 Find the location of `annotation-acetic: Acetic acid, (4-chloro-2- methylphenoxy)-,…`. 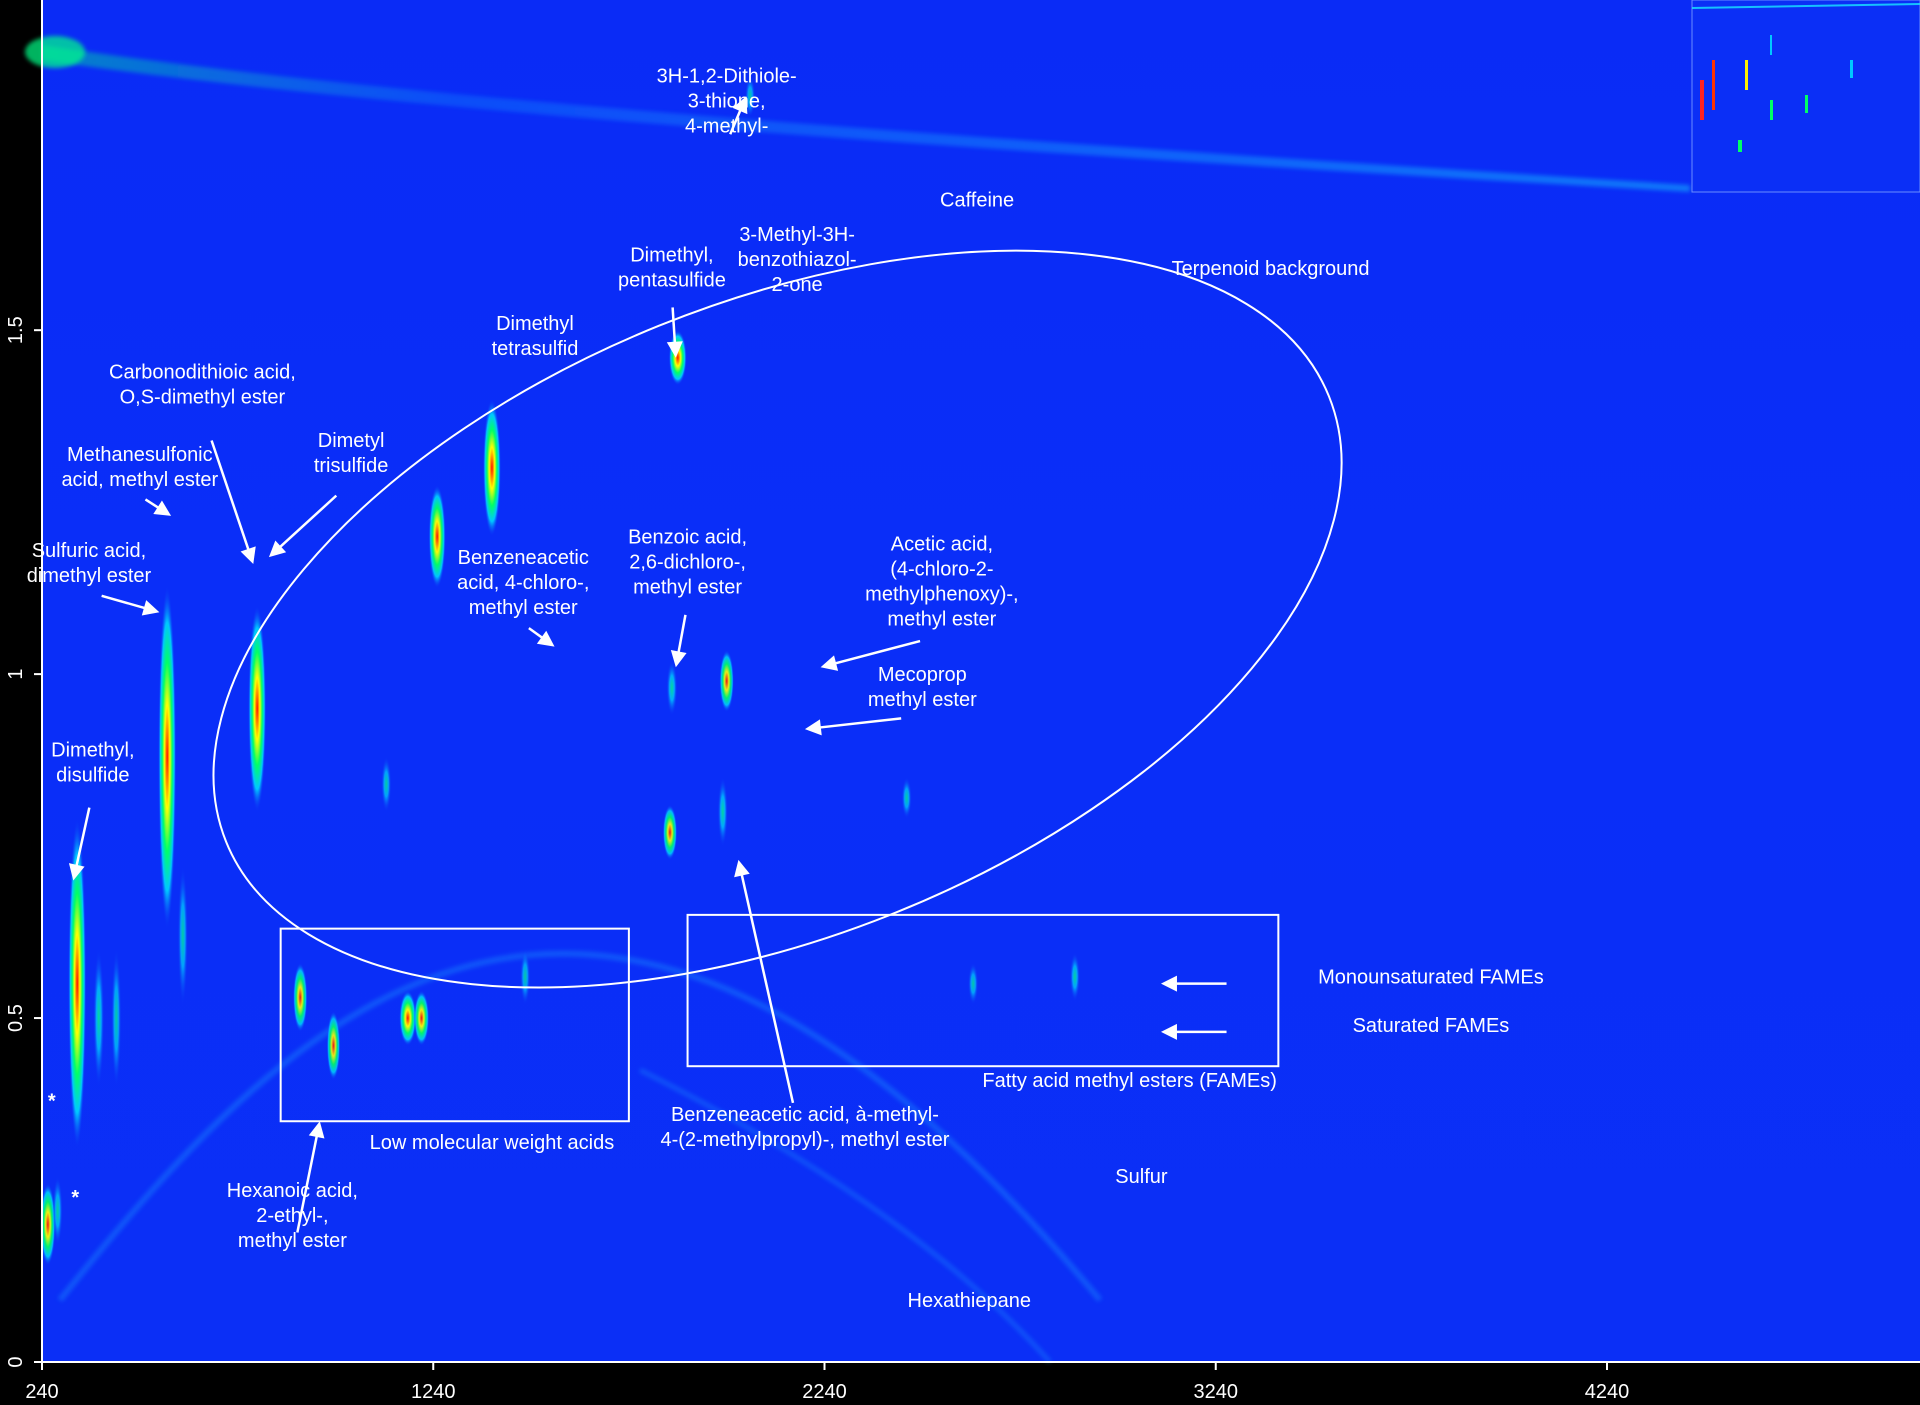

annotation-acetic: Acetic acid, (4-chloro-2- methylphenoxy)-,… is located at coordinates (941, 581).